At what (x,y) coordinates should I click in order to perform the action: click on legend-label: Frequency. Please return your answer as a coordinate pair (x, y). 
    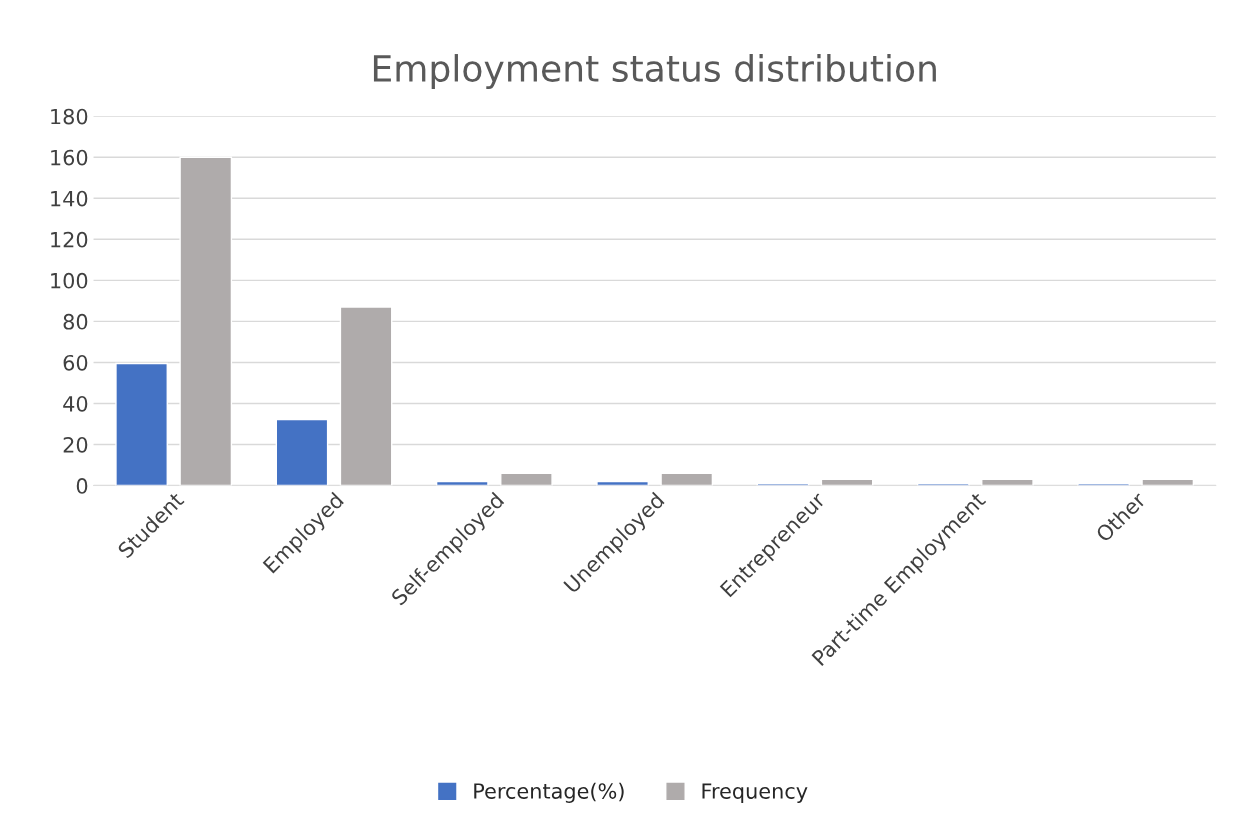
    Looking at the image, I should click on (755, 793).